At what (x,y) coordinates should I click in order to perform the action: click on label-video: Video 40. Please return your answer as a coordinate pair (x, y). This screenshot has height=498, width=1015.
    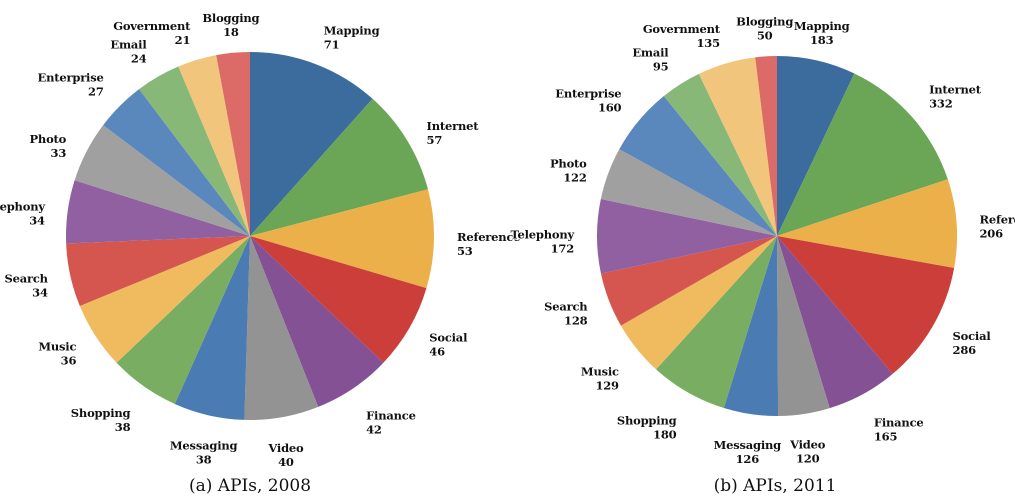
    Looking at the image, I should click on (285, 455).